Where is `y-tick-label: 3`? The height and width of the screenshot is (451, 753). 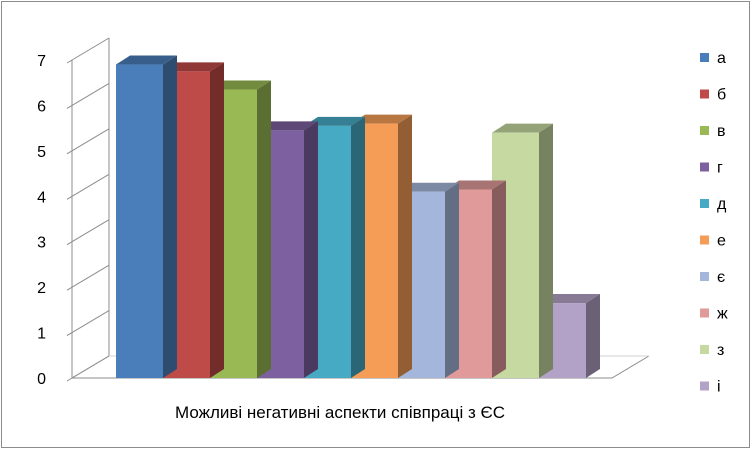 y-tick-label: 3 is located at coordinates (41, 243).